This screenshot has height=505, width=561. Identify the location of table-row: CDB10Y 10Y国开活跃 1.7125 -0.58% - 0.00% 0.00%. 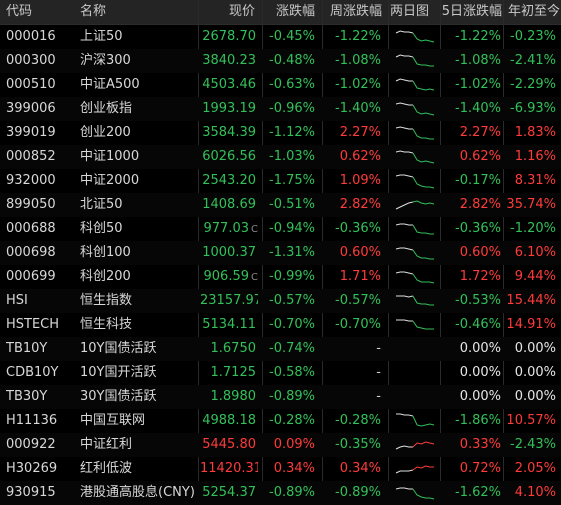
(280, 373).